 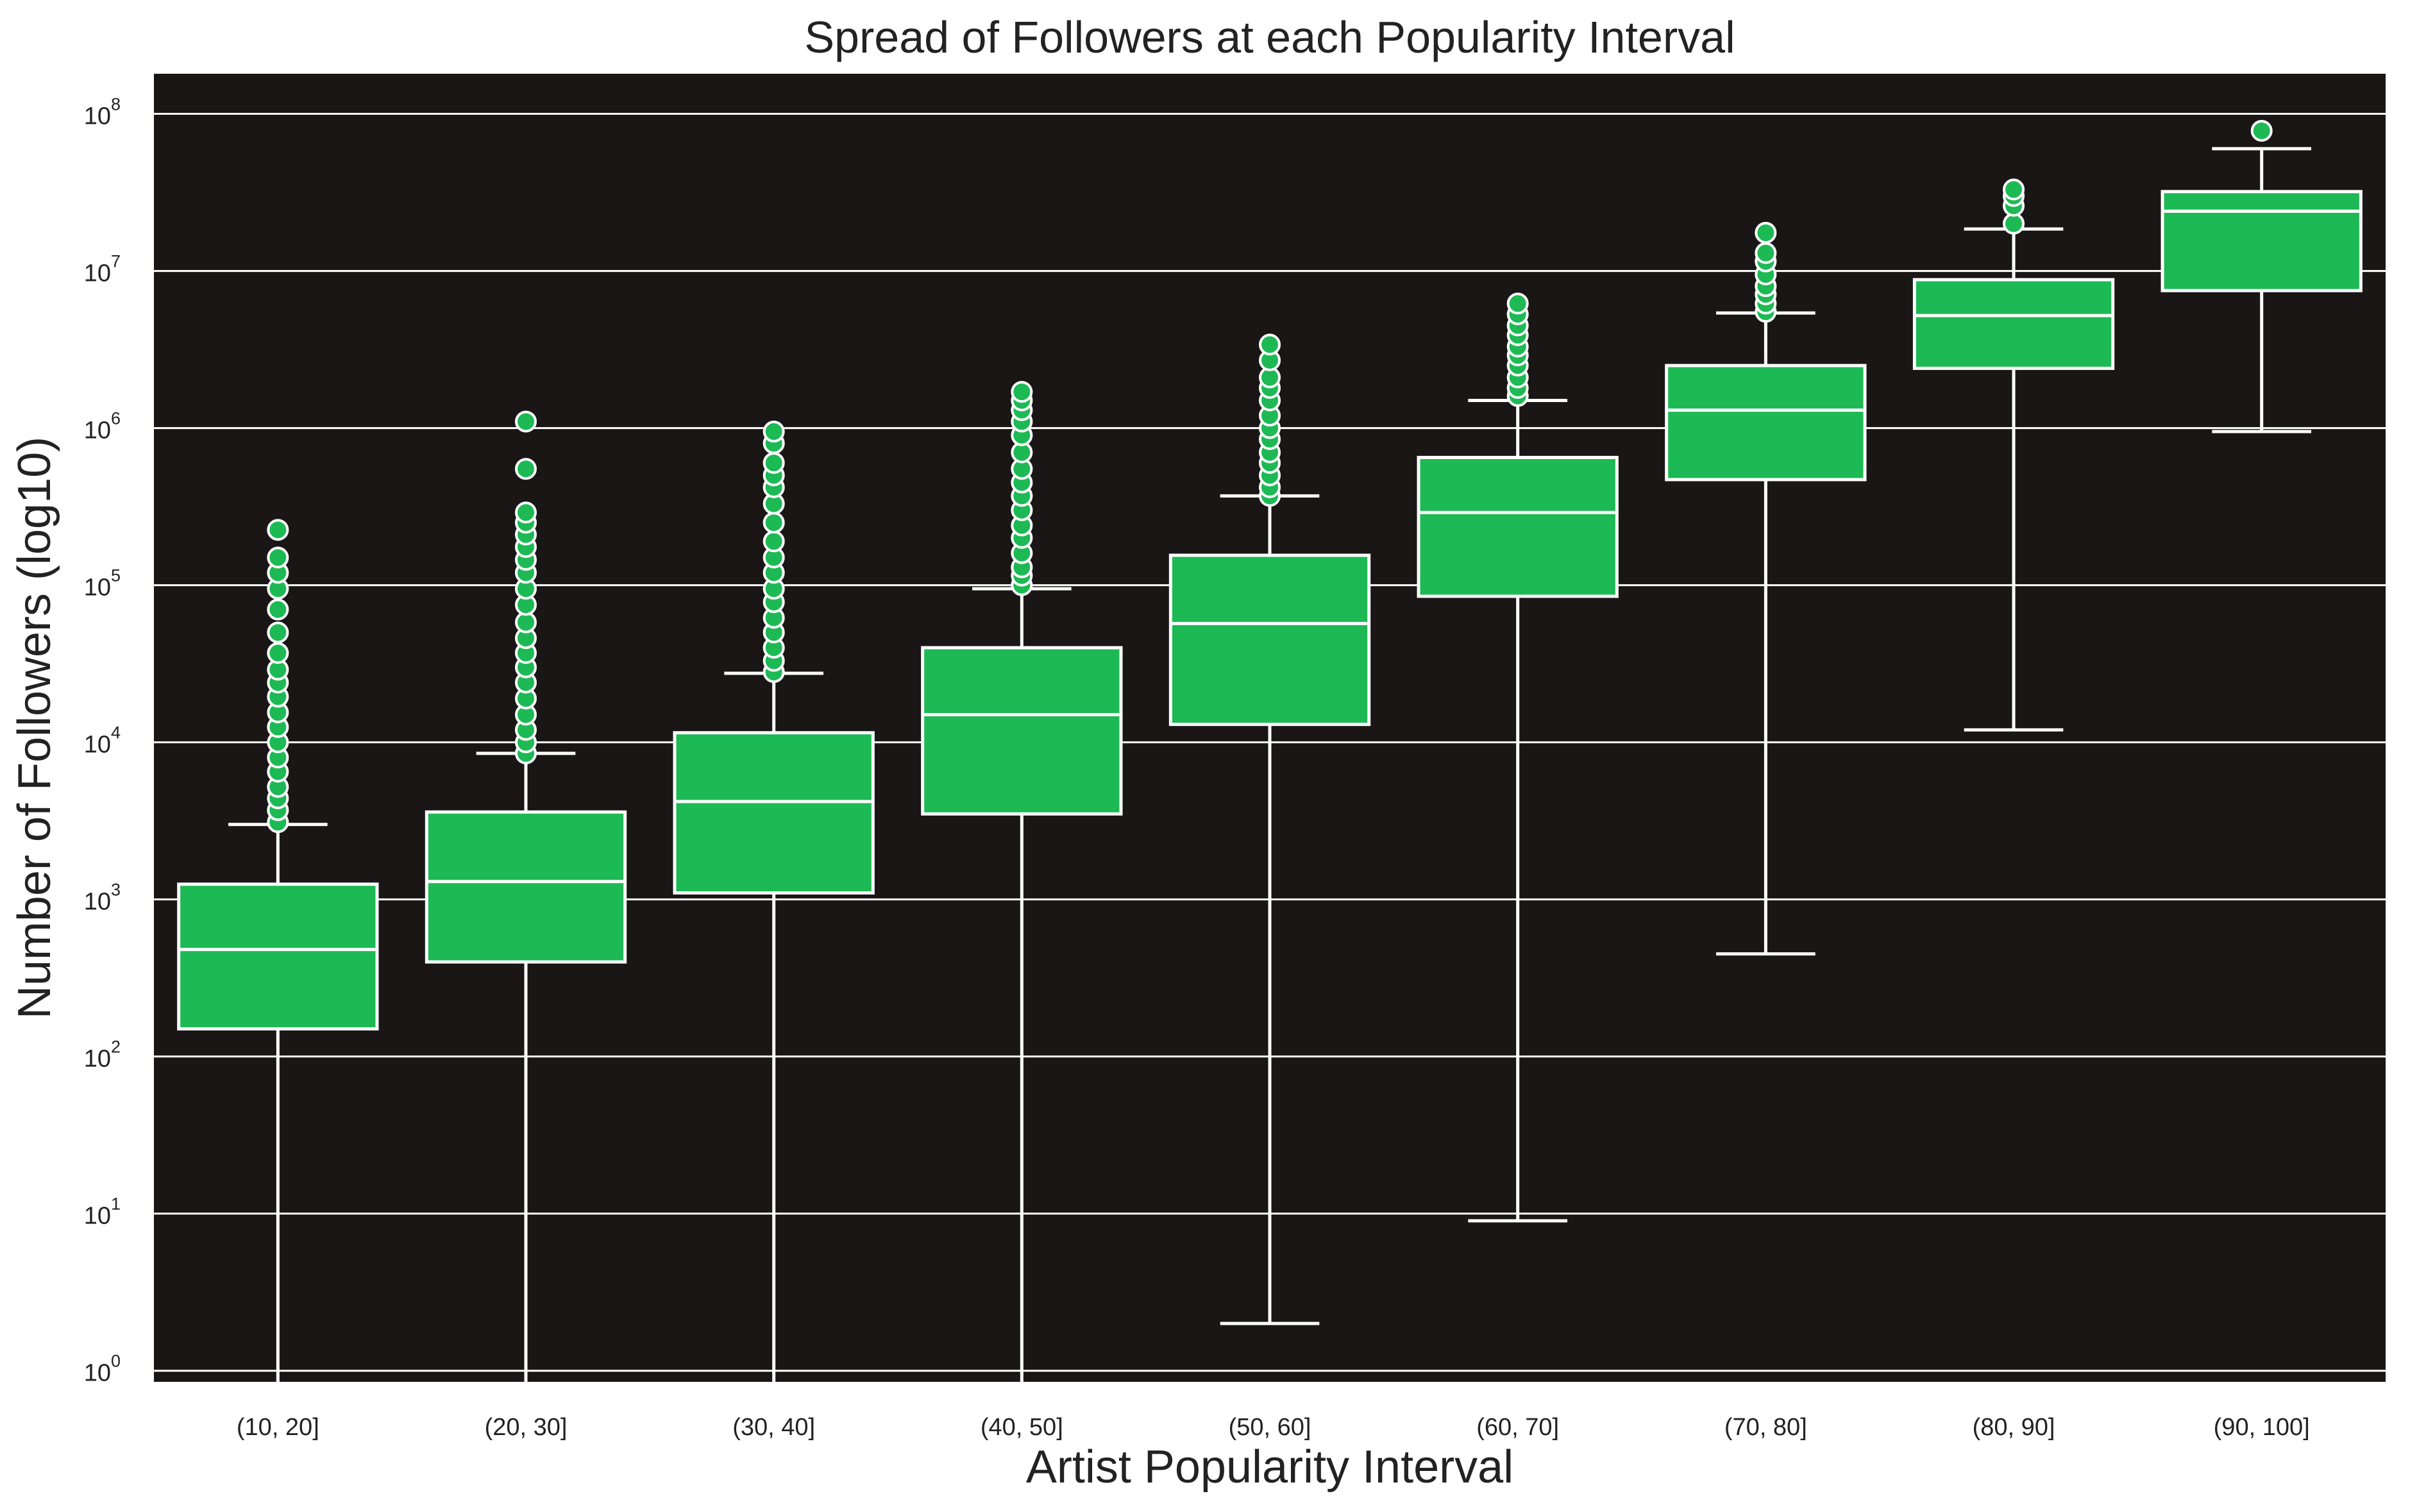 What do you see at coordinates (526, 1427) in the screenshot?
I see `x-tick-label: (20, 30]` at bounding box center [526, 1427].